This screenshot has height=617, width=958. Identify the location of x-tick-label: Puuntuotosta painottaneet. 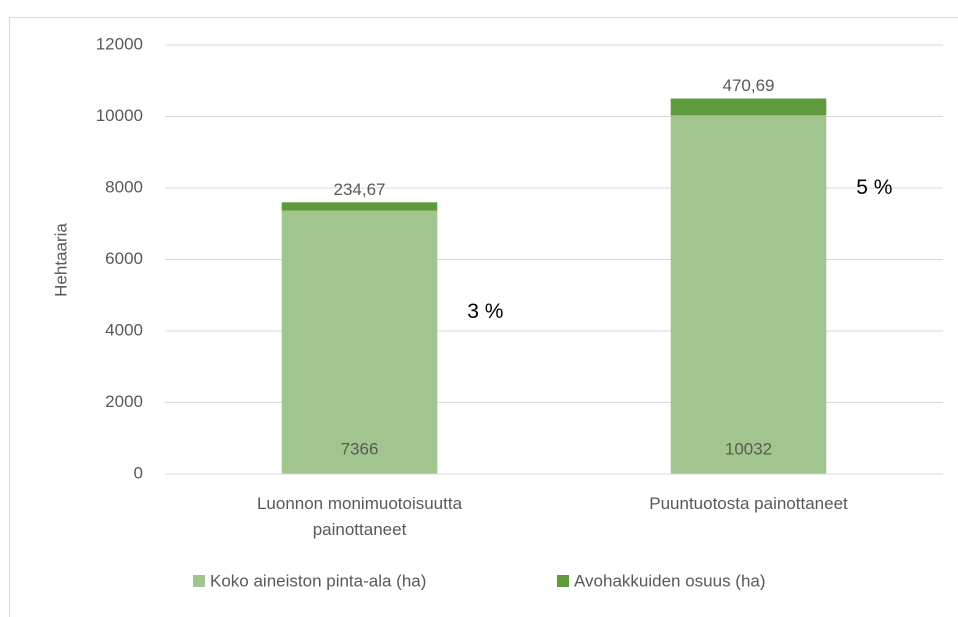
(748, 503).